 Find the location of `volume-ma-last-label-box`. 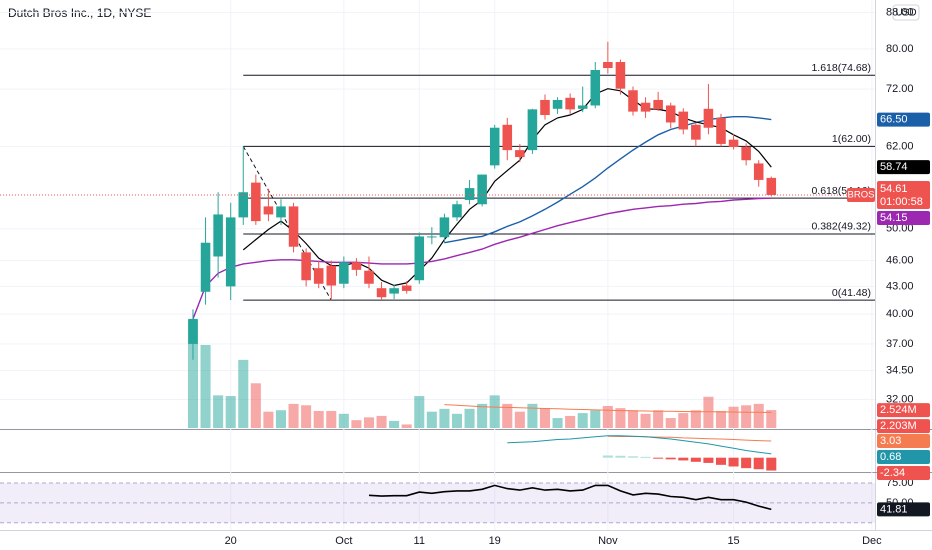

volume-ma-last-label-box is located at coordinates (903, 426).